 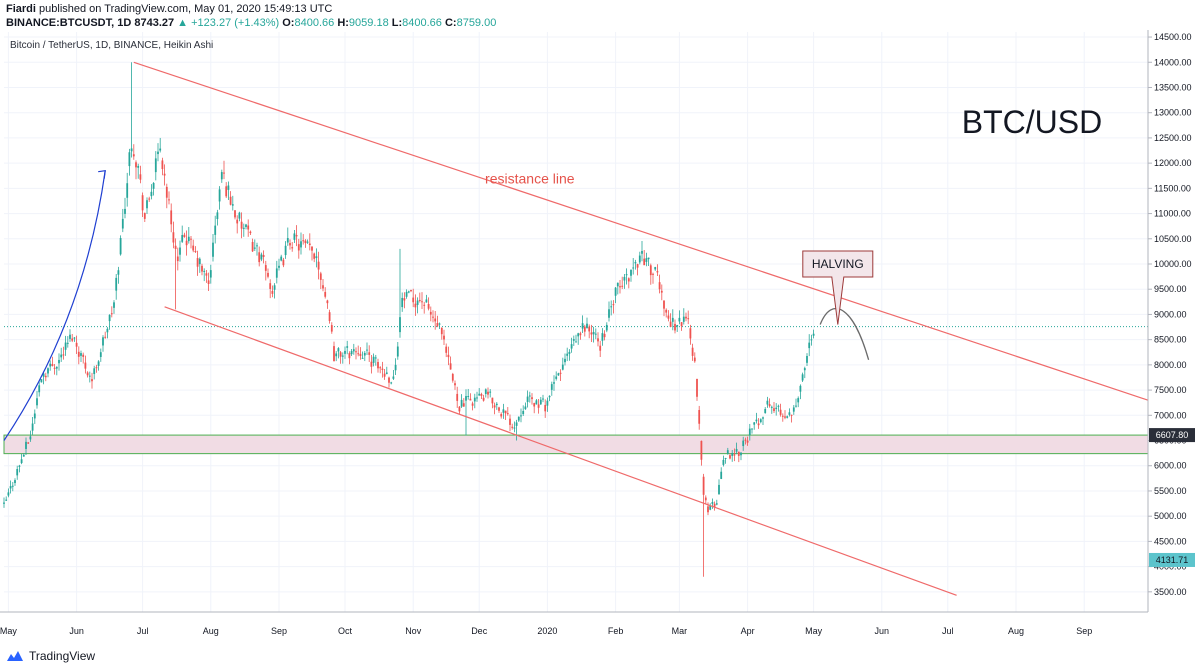 What do you see at coordinates (50, 656) in the screenshot?
I see `tradingview-logo: TradingView` at bounding box center [50, 656].